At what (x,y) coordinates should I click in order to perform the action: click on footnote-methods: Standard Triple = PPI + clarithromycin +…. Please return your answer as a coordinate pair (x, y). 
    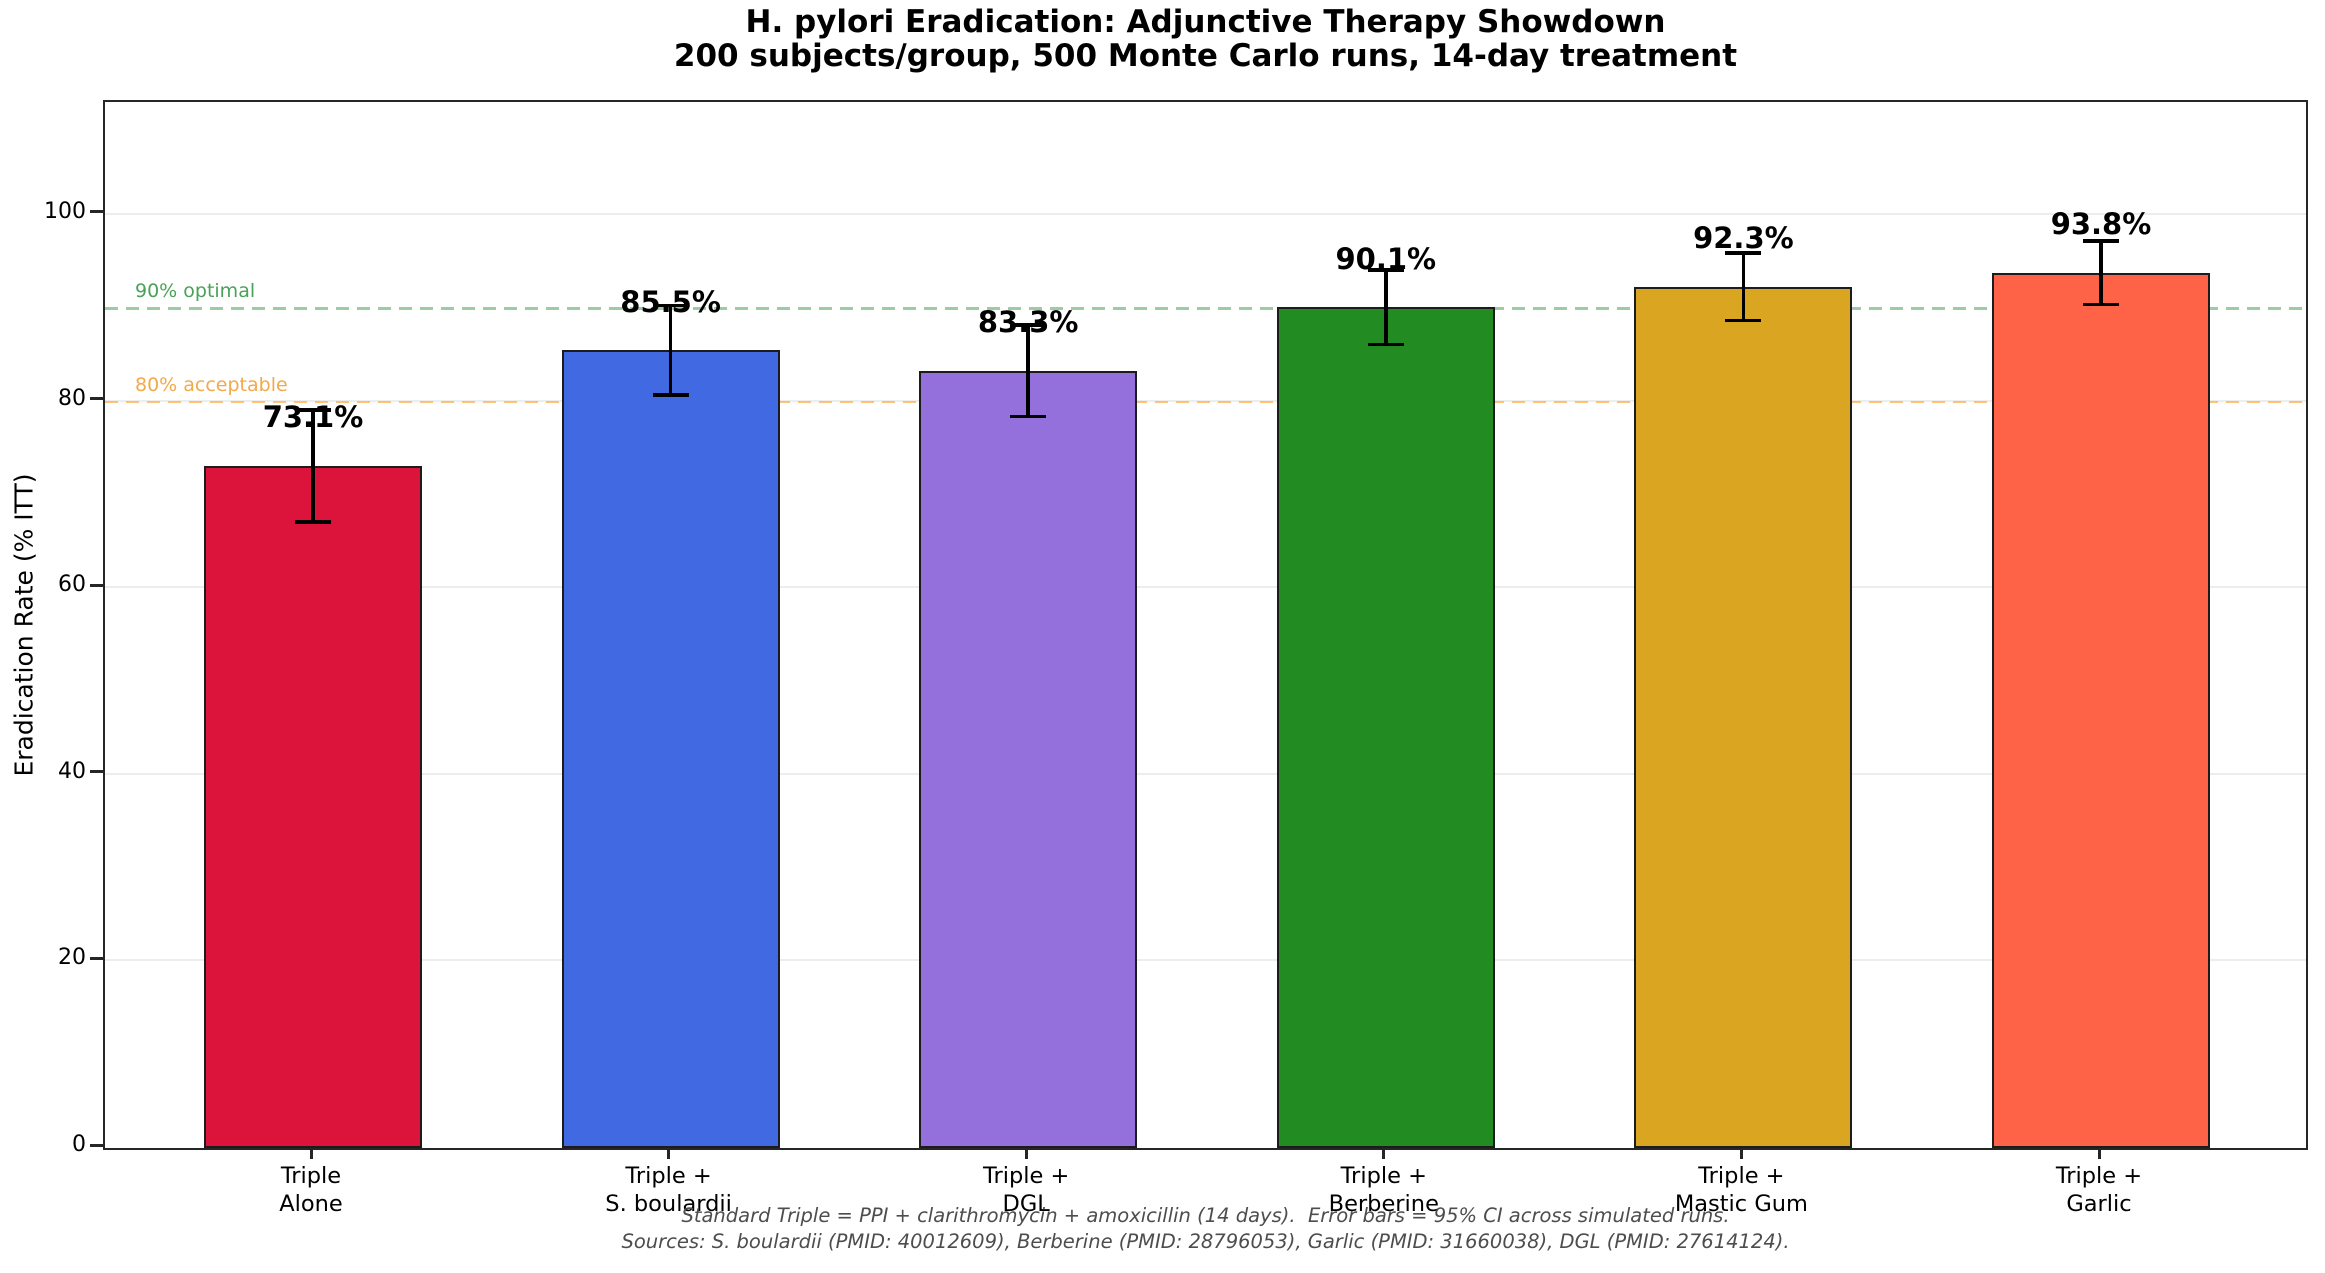
    Looking at the image, I should click on (1205, 1215).